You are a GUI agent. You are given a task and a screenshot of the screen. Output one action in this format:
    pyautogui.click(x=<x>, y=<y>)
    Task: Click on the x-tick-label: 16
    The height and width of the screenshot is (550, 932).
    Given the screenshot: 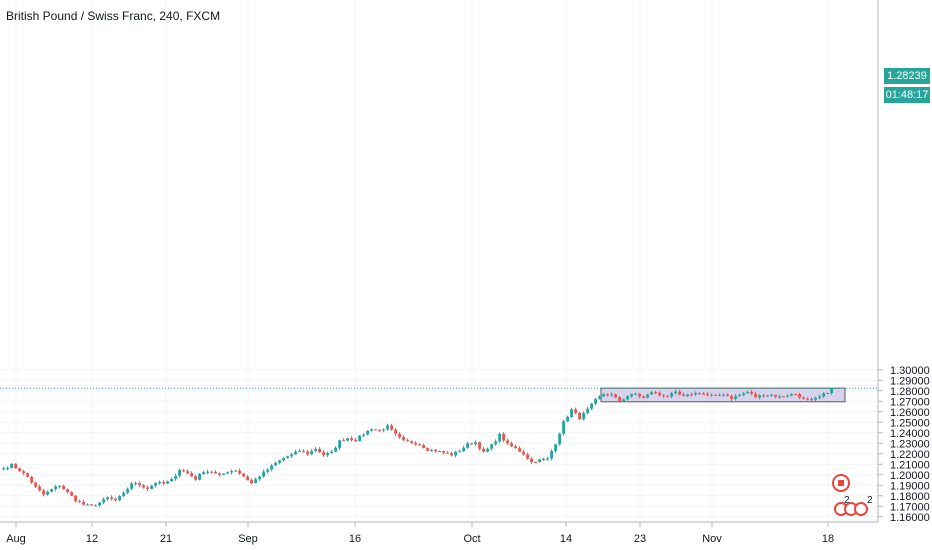 What is the action you would take?
    pyautogui.click(x=355, y=539)
    